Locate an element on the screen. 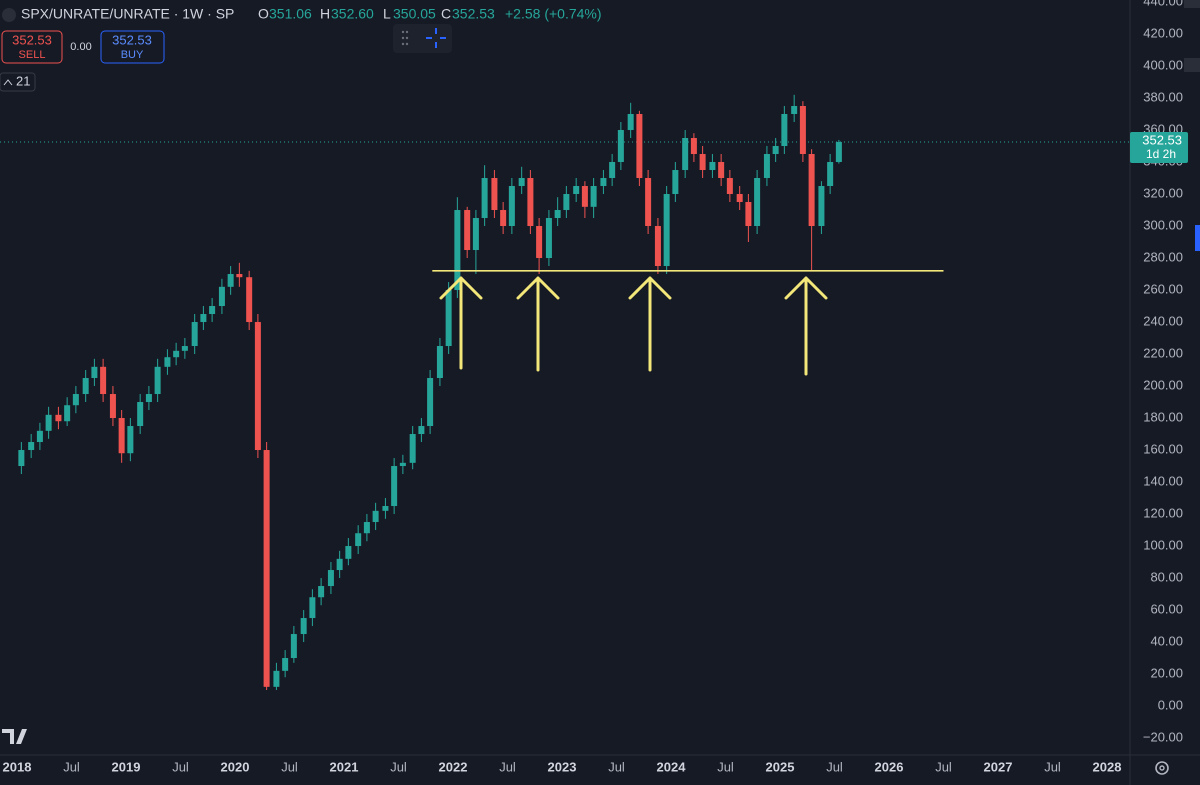 This screenshot has height=785, width=1200. y-tick-label: 400.00 is located at coordinates (1163, 64).